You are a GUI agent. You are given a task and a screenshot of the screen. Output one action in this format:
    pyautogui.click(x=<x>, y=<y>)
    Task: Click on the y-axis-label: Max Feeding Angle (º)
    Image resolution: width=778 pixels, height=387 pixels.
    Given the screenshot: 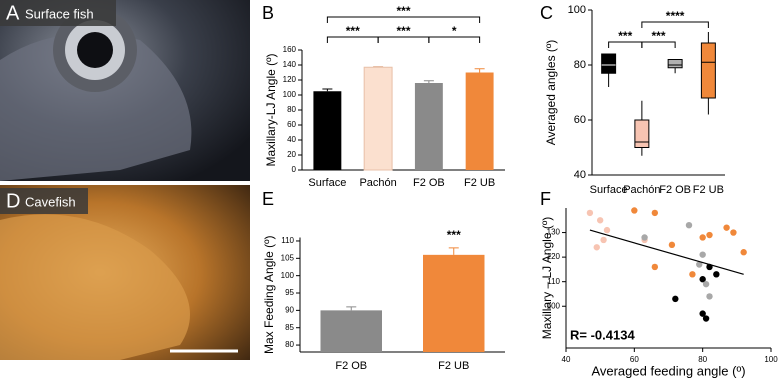 What is the action you would take?
    pyautogui.click(x=269, y=295)
    